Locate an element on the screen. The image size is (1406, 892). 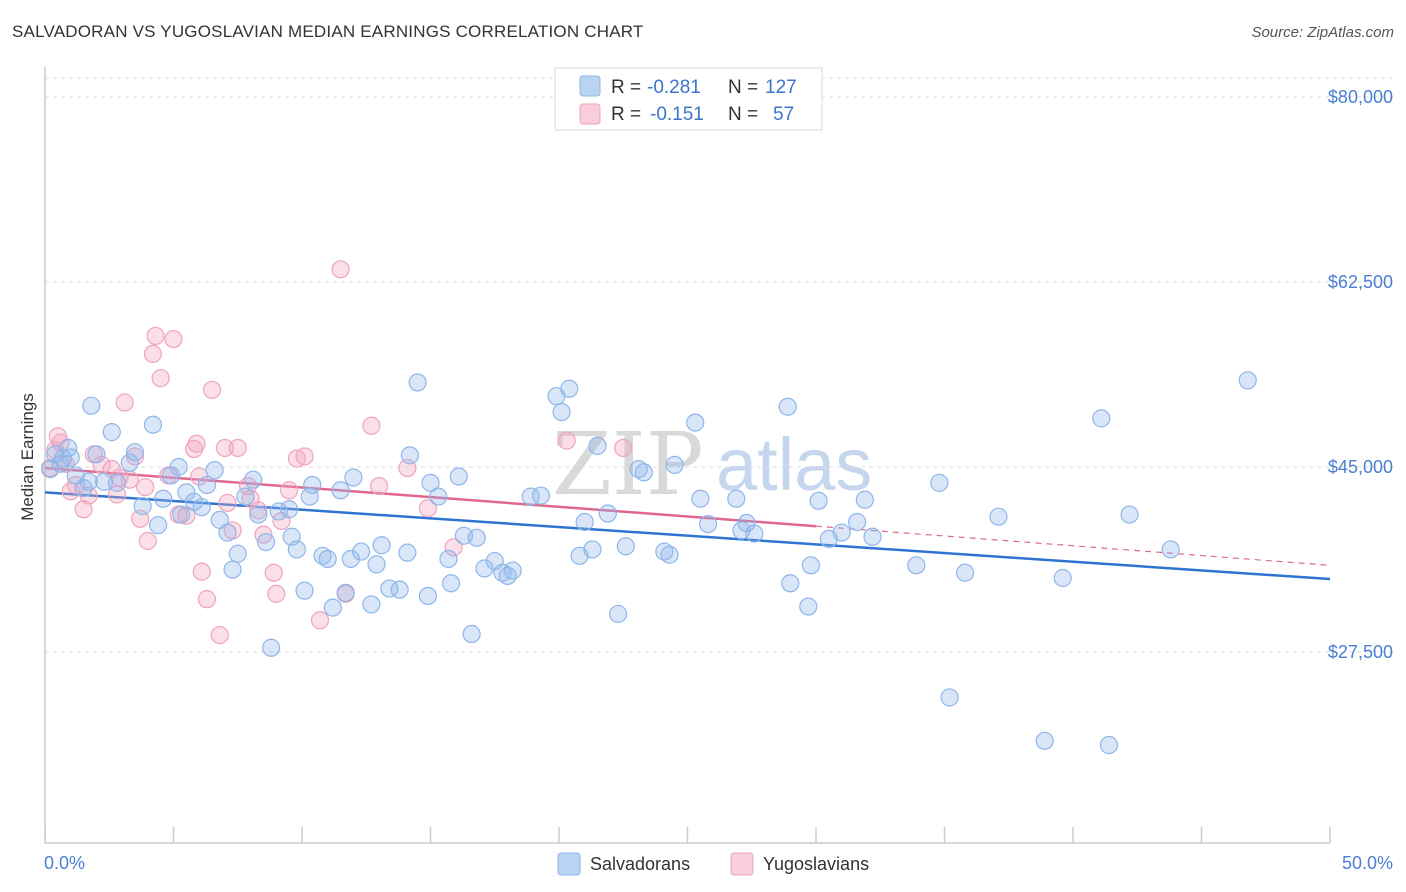
legend-r-label: R = is located at coordinates (626, 87).